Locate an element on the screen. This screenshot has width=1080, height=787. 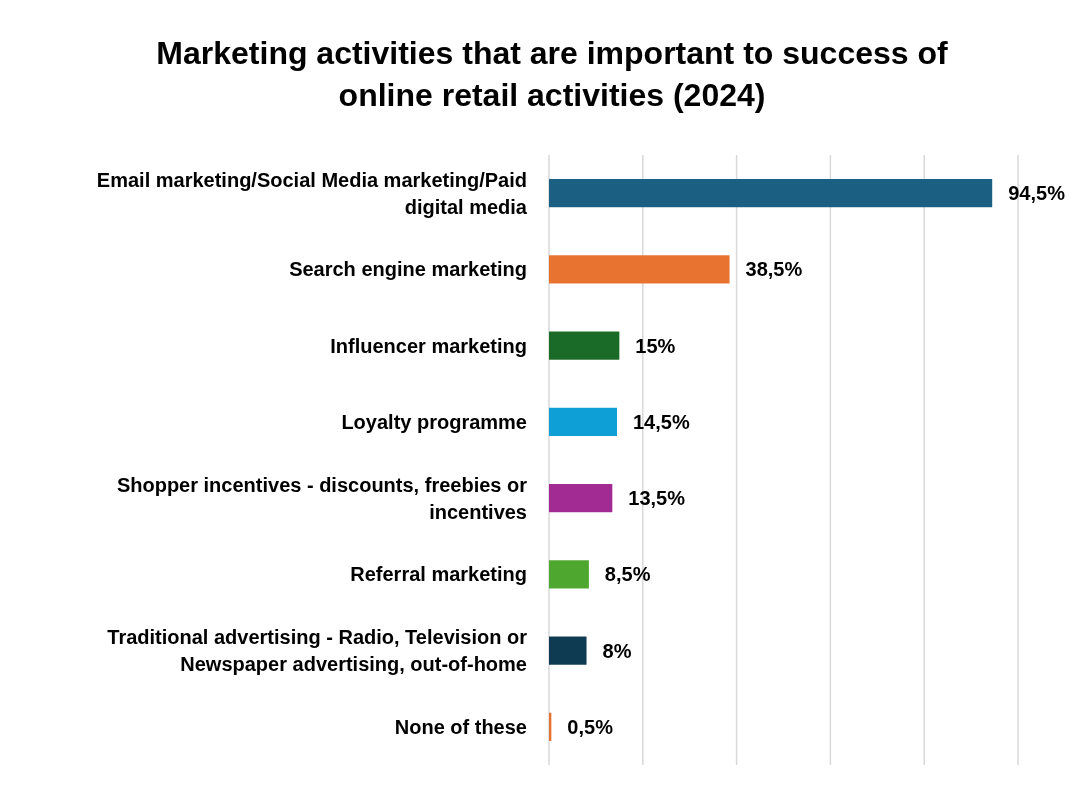
chart-title: Marketing activities that are important to success of online retail activities (2024) is located at coordinates (552, 74).